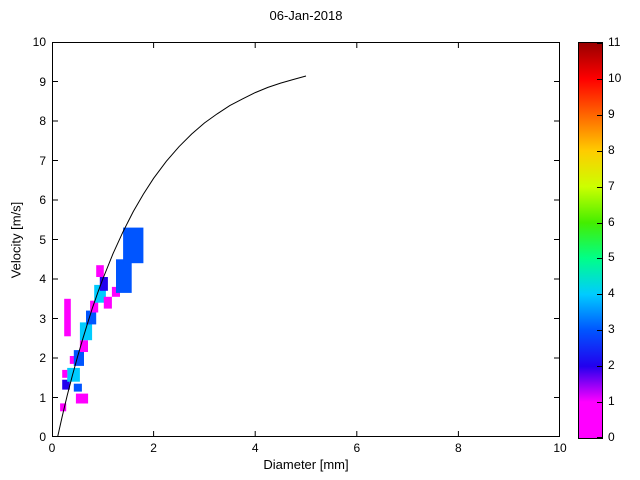  I want to click on y-tick-label: 0, so click(42, 437).